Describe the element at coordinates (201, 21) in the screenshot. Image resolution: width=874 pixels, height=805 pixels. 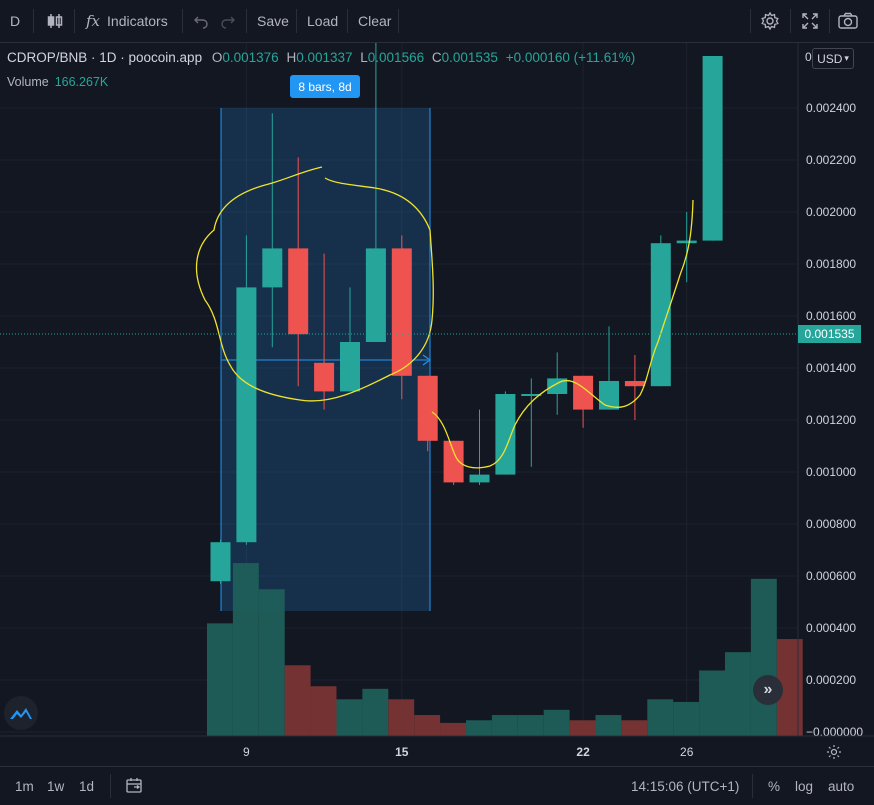
I see `undo-icon` at that location.